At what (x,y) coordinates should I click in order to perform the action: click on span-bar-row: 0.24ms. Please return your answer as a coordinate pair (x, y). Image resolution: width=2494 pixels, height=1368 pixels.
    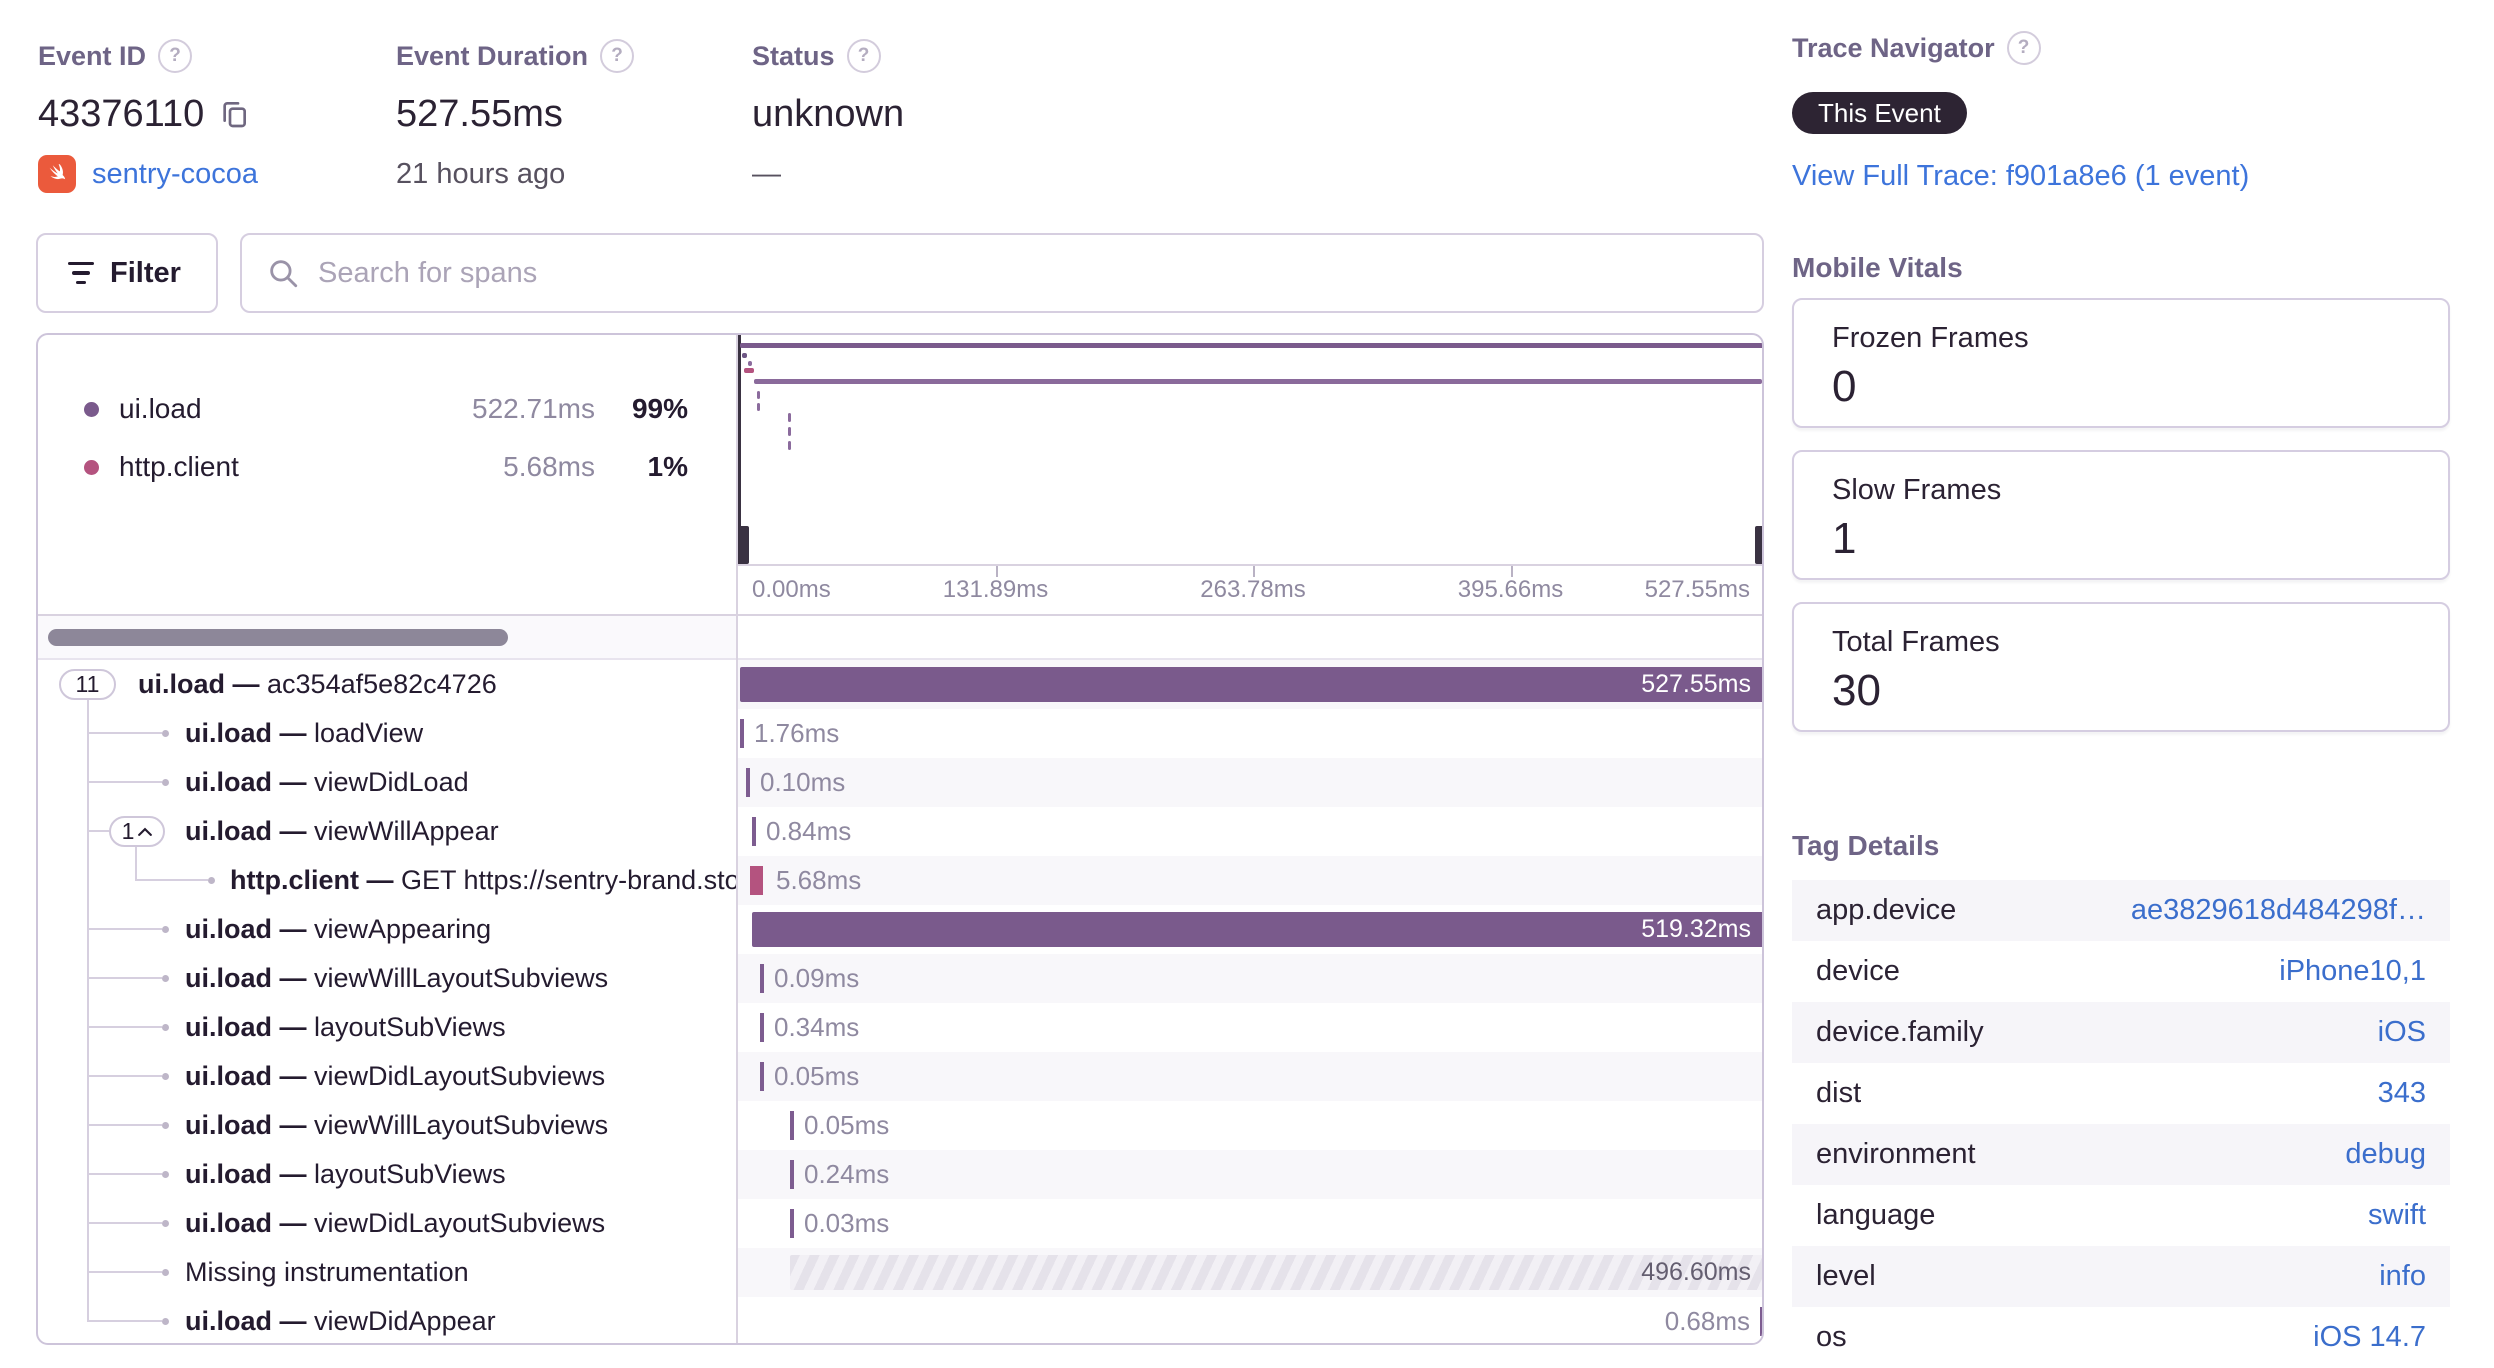
    Looking at the image, I should click on (1250, 1174).